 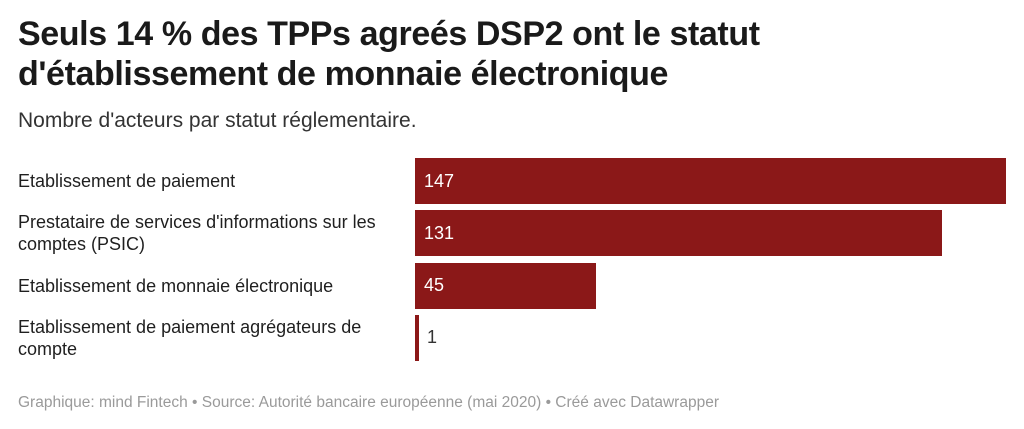 I want to click on bar-track: 45, so click(x=710, y=285).